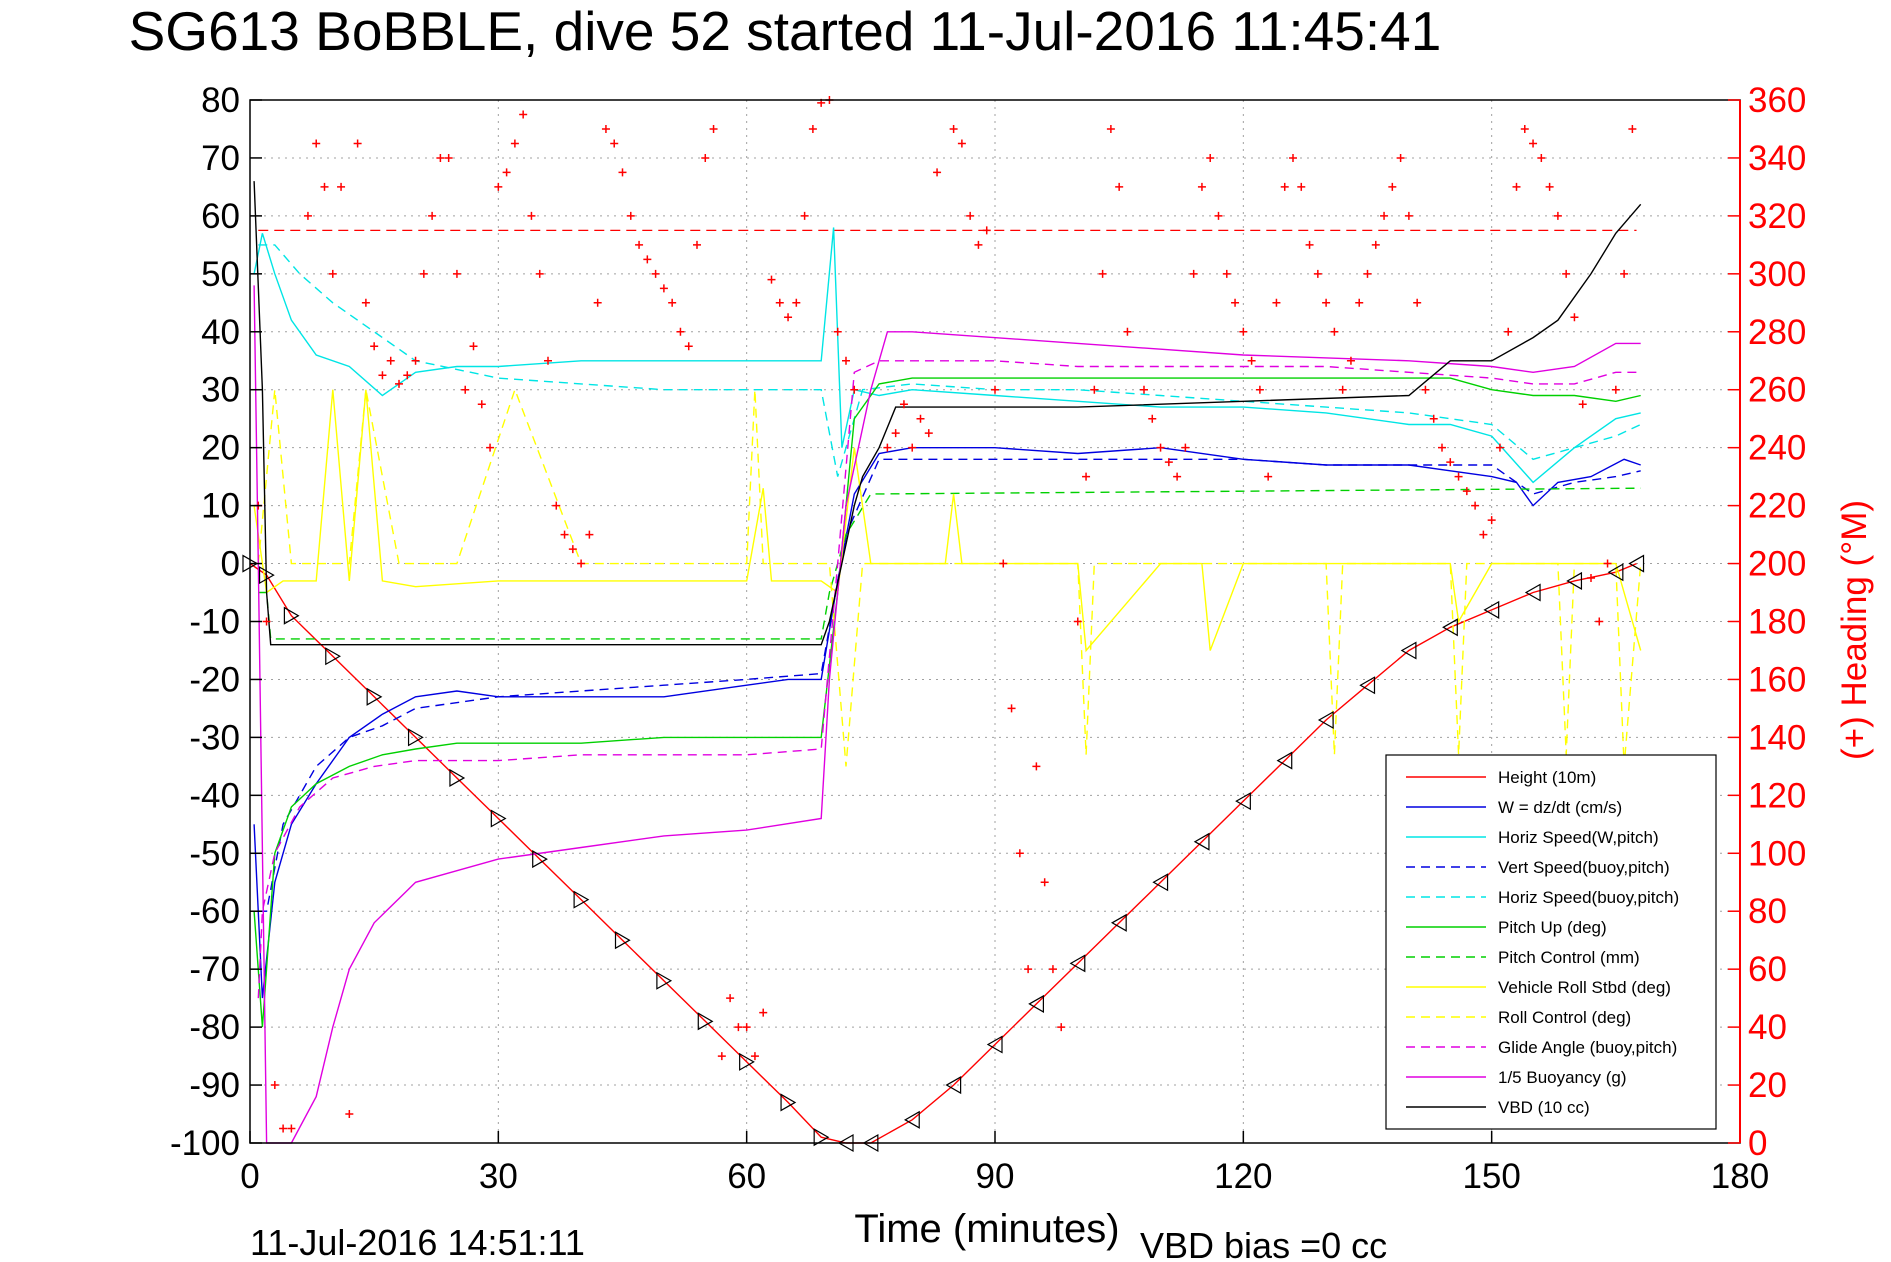 The width and height of the screenshot is (1891, 1262). Describe the element at coordinates (949, 360) in the screenshot. I see `series-horiz-speed-buoy-pitch` at that location.